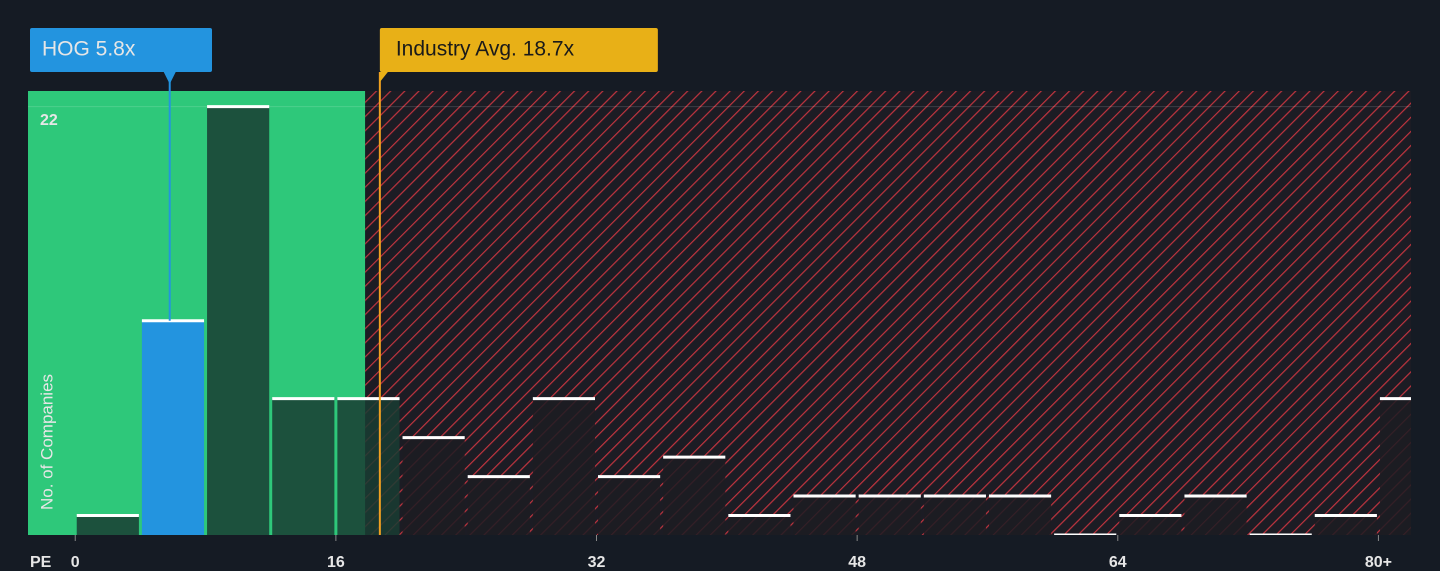 The height and width of the screenshot is (571, 1440). I want to click on y-axis-label: No. of Companies, so click(46, 442).